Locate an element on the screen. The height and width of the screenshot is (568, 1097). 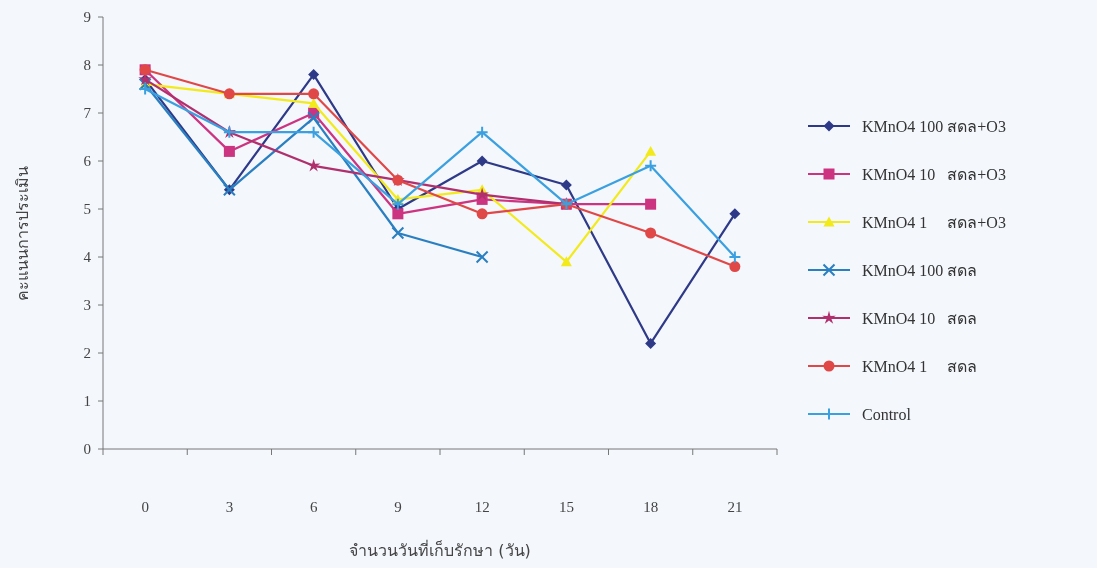
x-tick-label: 21 is located at coordinates (735, 507).